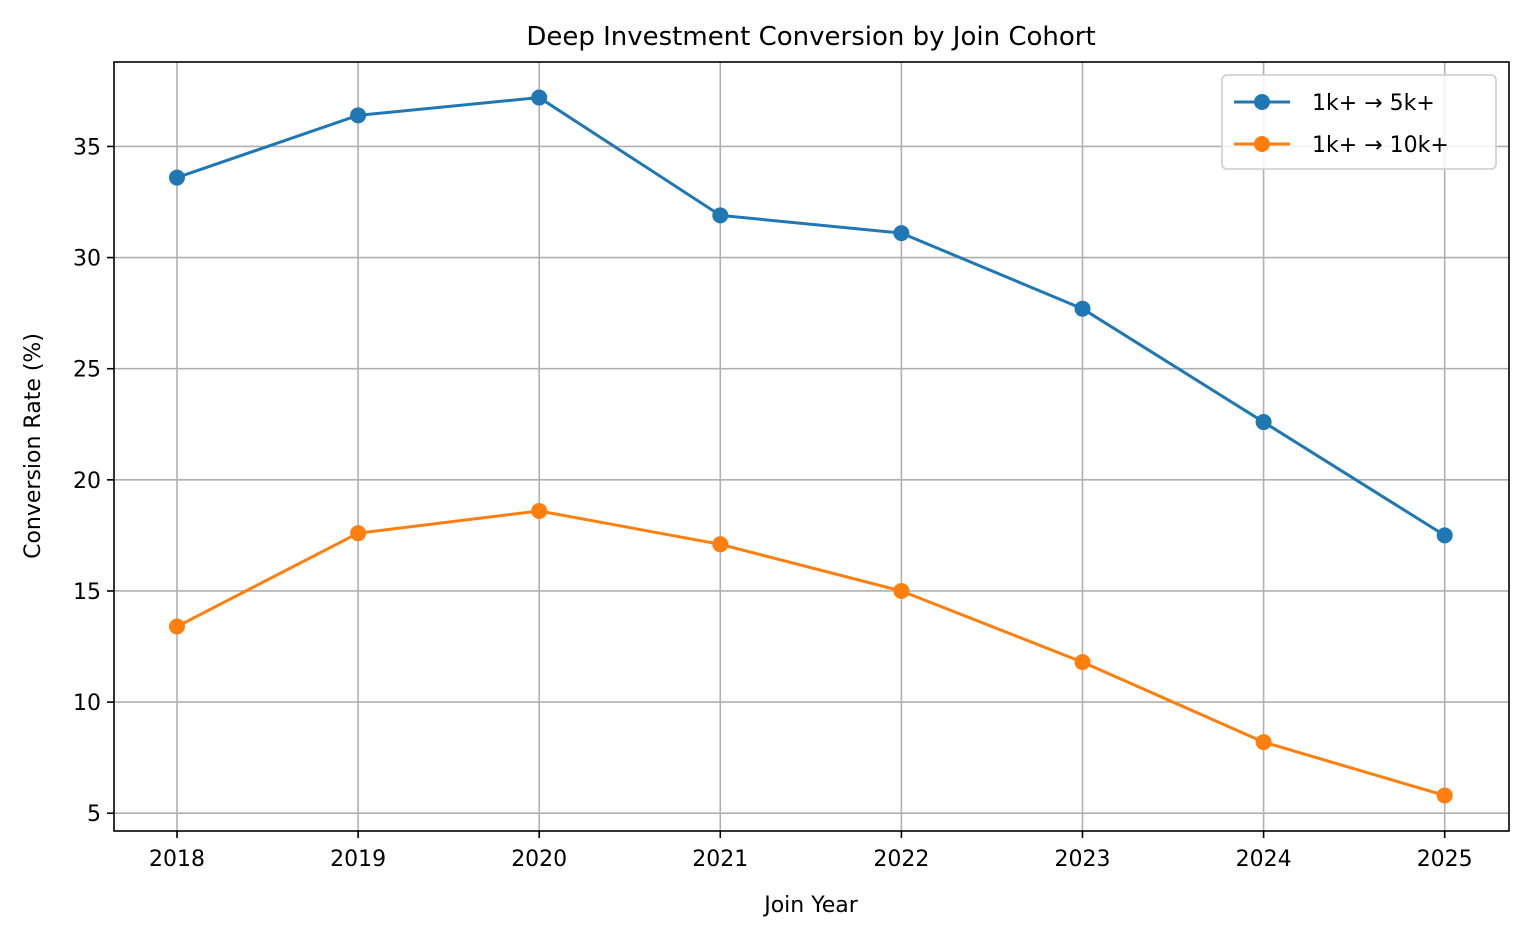  Describe the element at coordinates (358, 859) in the screenshot. I see `x-tick-label: 2019` at that location.